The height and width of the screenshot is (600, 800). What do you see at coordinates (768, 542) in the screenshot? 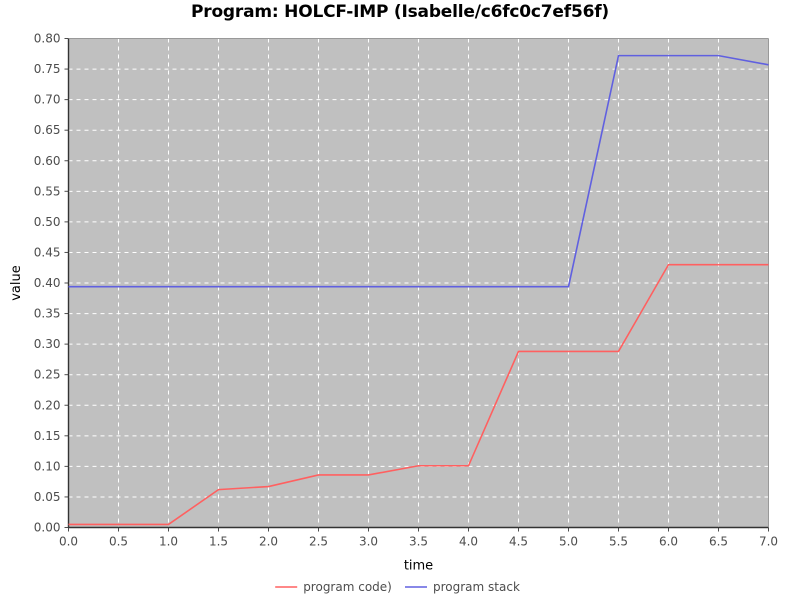
I see `x-axis-tick-label: 7.0` at bounding box center [768, 542].